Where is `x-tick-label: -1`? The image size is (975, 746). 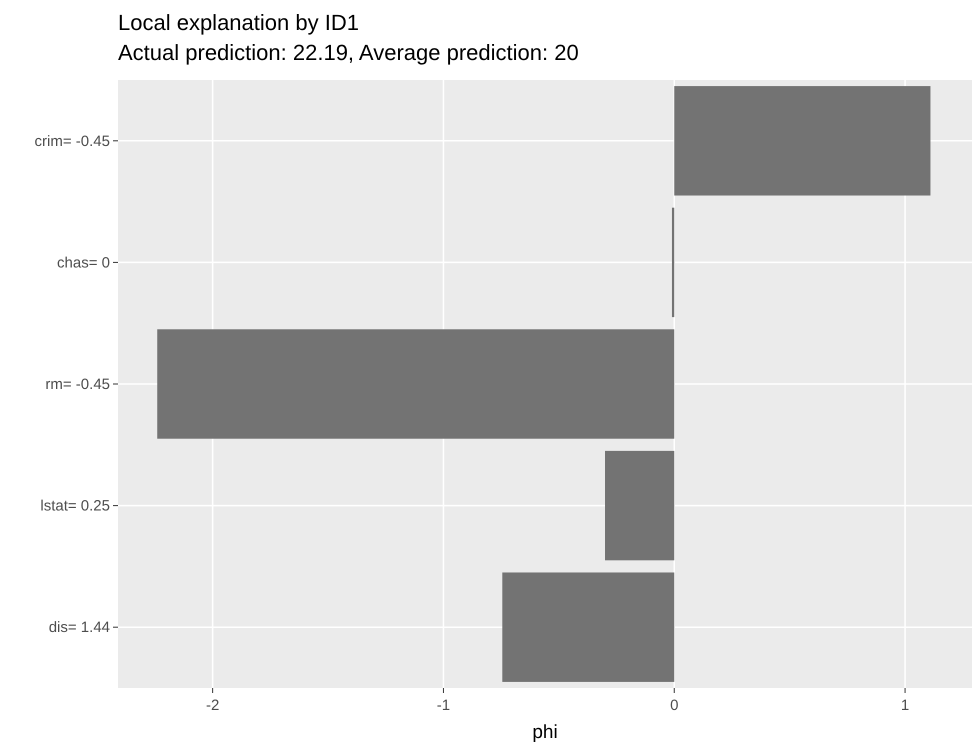 x-tick-label: -1 is located at coordinates (443, 705).